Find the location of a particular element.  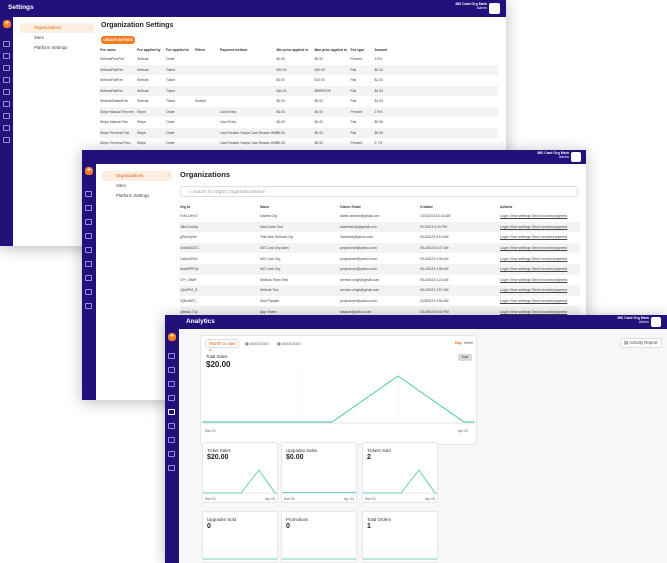

table-cell: gPbe2yKer is located at coordinates (188, 237).